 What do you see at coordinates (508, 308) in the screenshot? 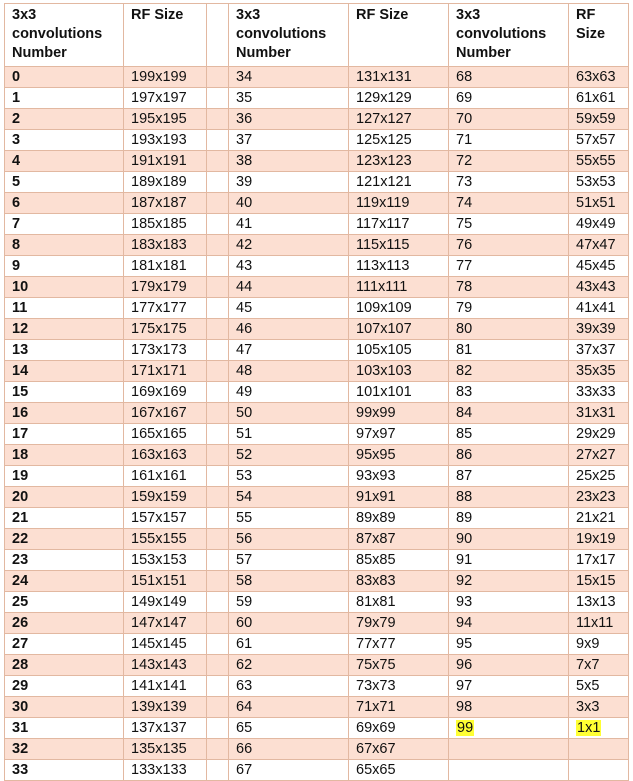
I see `conv-number-cell: 79` at bounding box center [508, 308].